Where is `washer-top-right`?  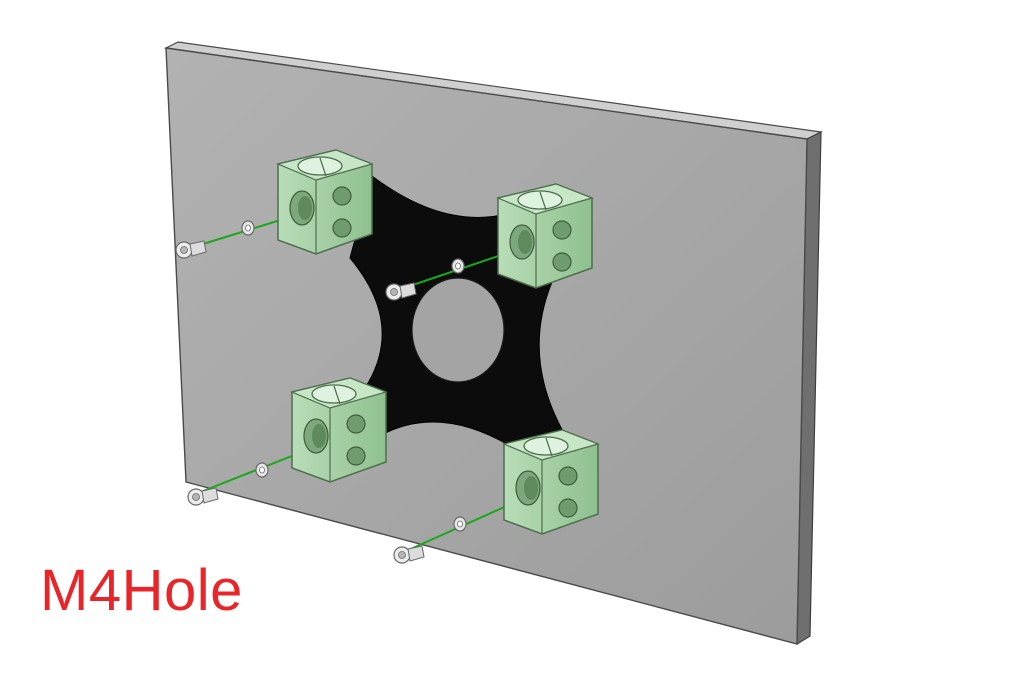
washer-top-right is located at coordinates (458, 266).